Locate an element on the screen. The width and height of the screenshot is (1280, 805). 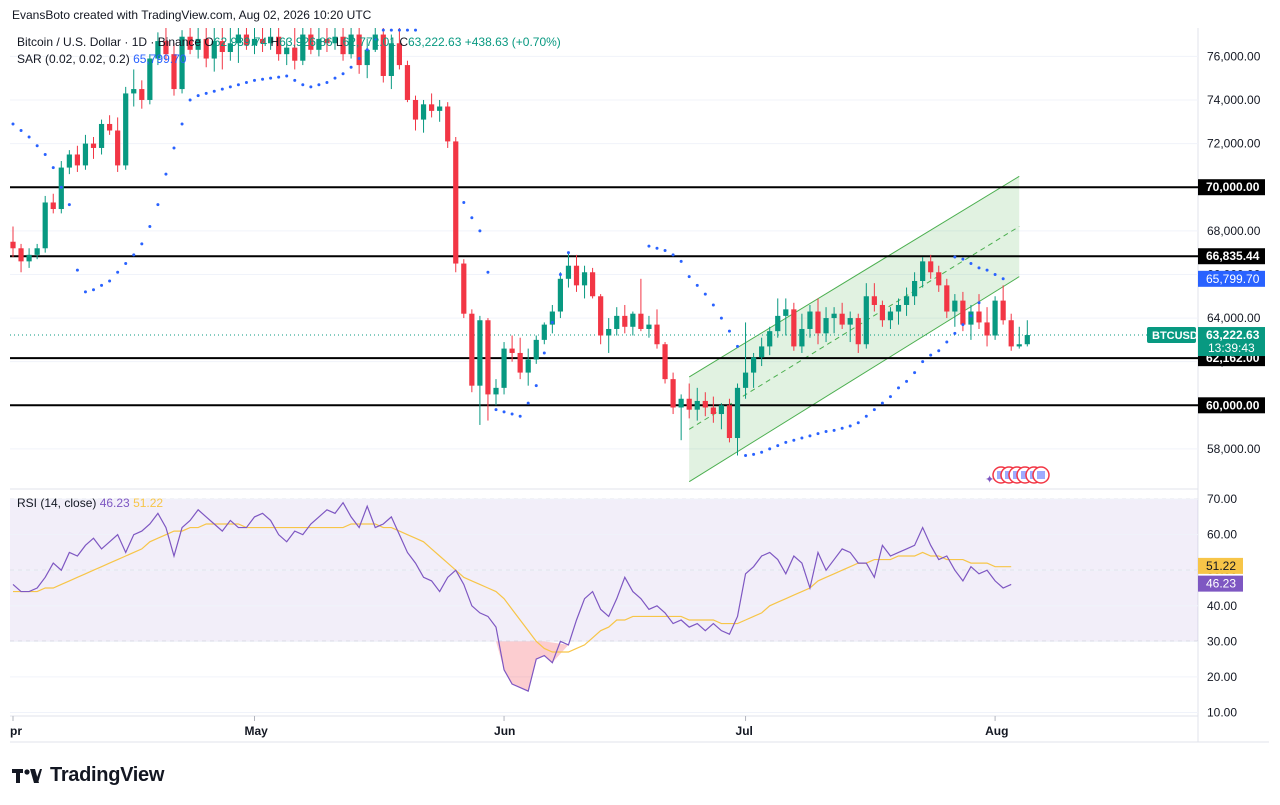
symbol-tag-text: BTCUSD is located at coordinates (1175, 336).